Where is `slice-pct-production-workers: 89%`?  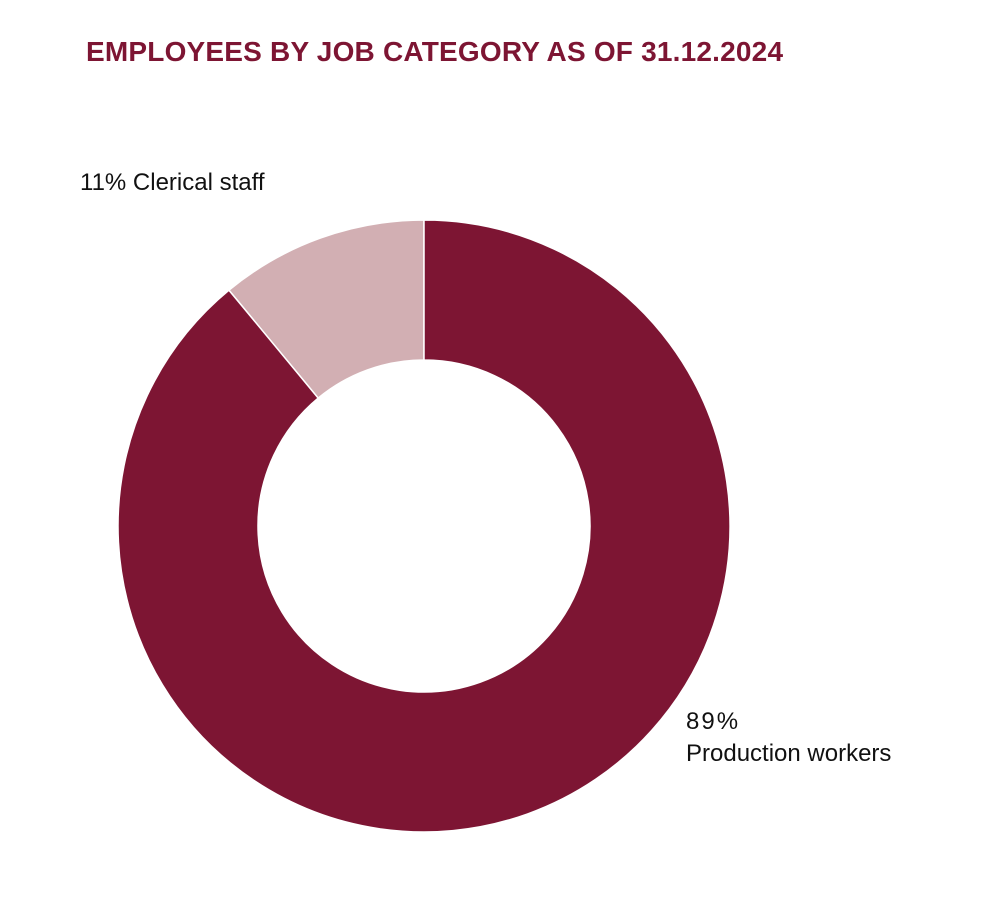 slice-pct-production-workers: 89% is located at coordinates (713, 721).